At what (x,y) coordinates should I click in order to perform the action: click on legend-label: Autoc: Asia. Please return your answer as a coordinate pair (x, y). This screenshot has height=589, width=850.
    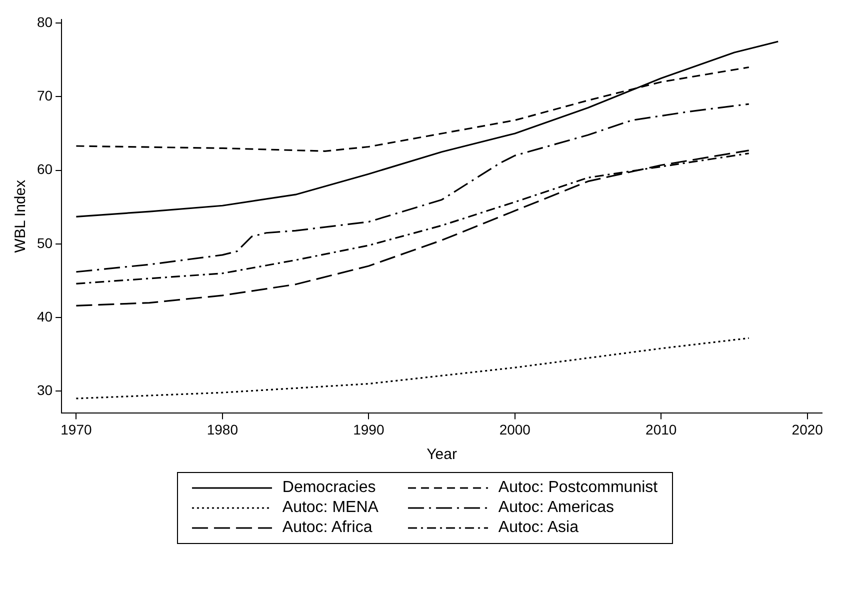
    Looking at the image, I should click on (538, 528).